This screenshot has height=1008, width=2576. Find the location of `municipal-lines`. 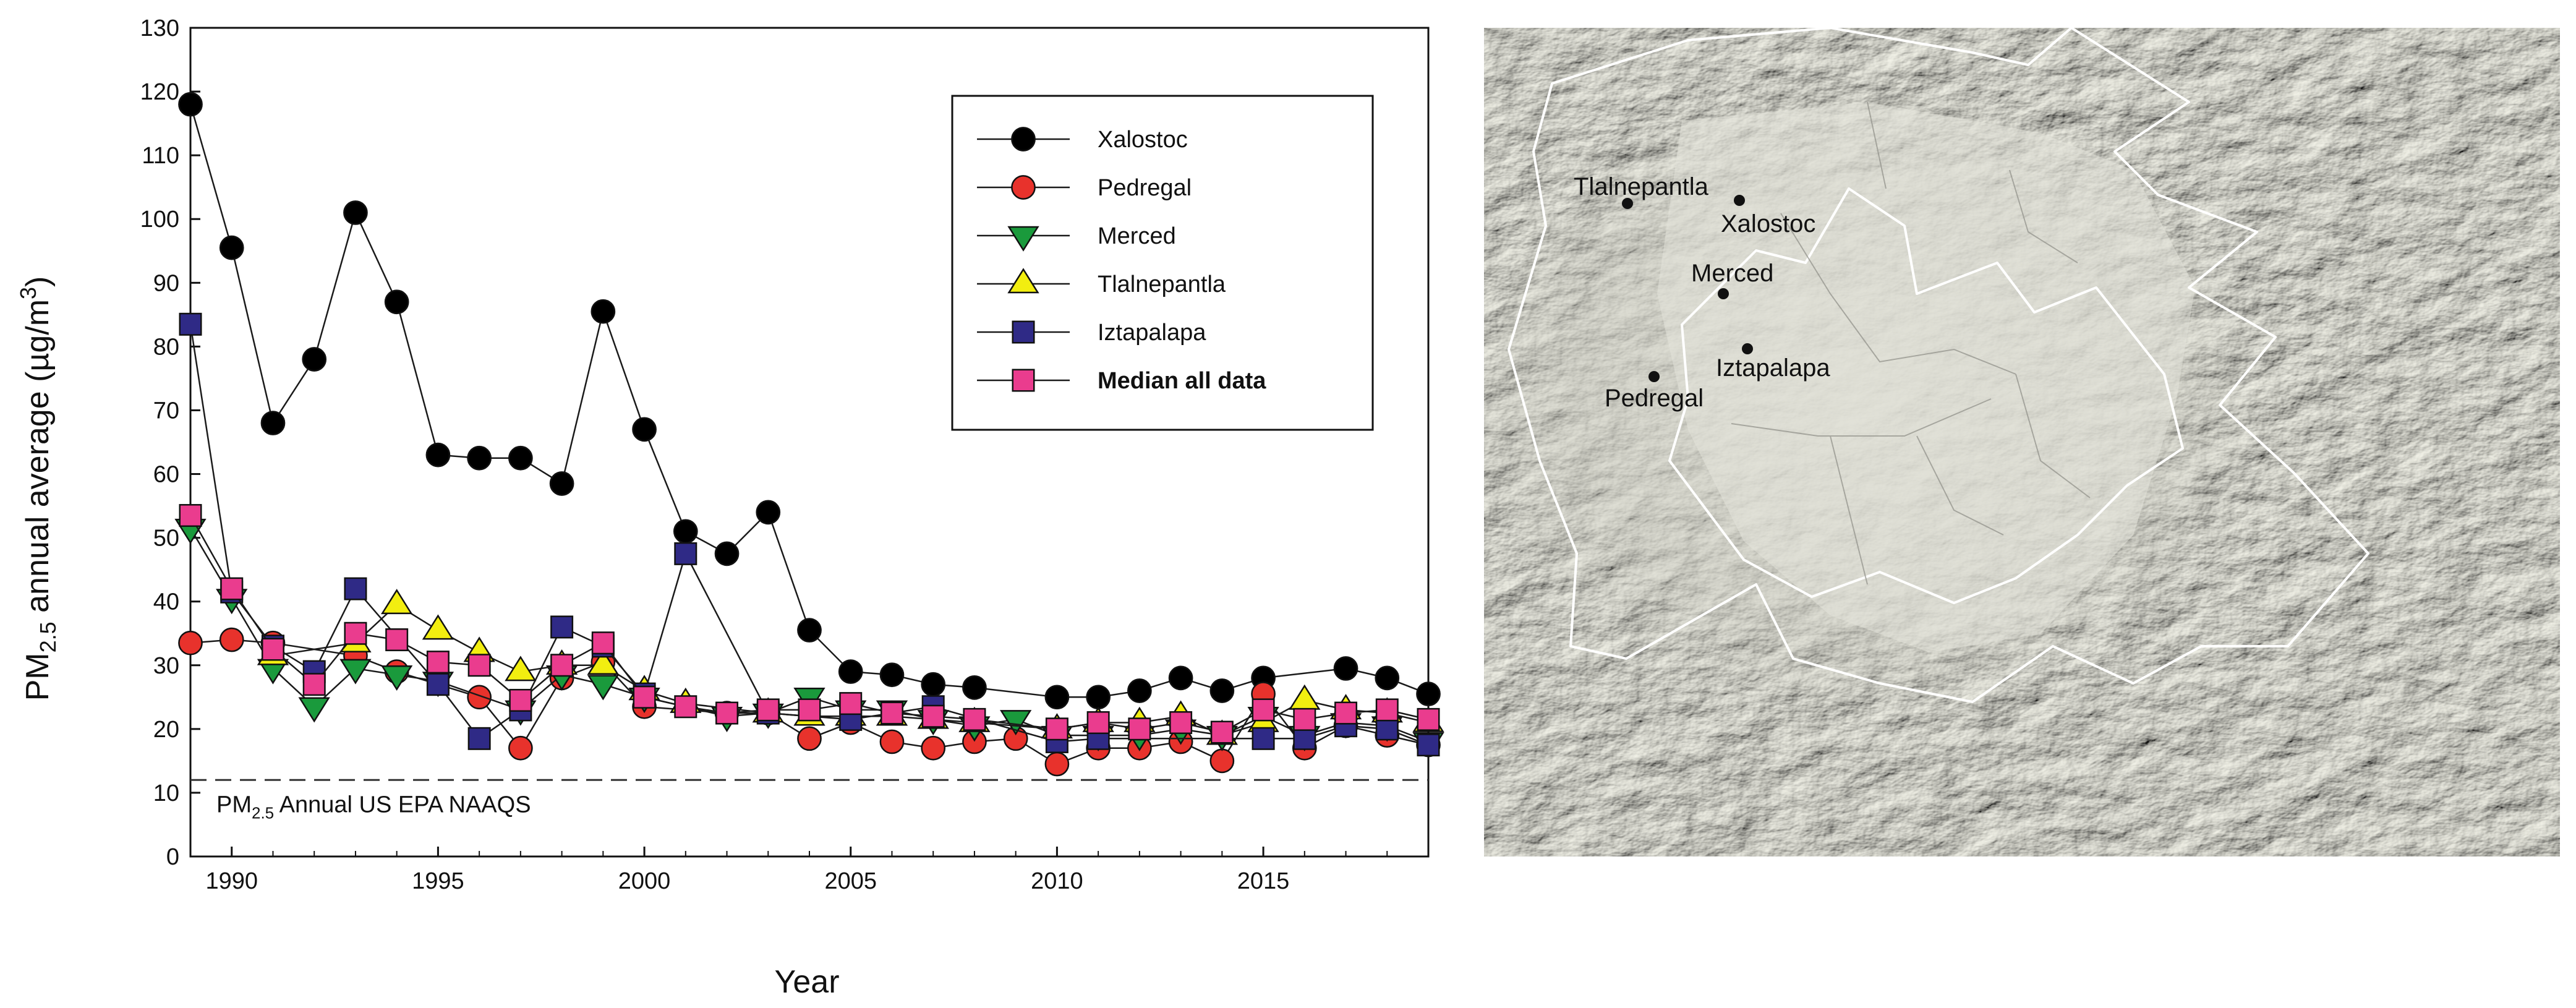

municipal-lines is located at coordinates (1911, 343).